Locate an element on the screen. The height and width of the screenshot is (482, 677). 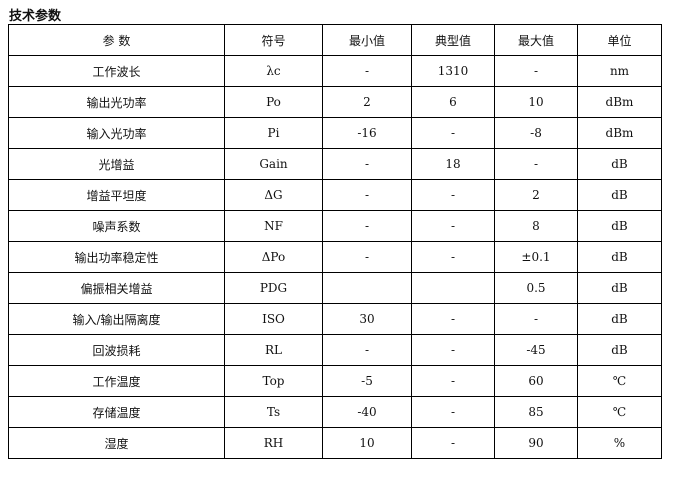
cell-parameter: 工作温度 is located at coordinates (116, 381).